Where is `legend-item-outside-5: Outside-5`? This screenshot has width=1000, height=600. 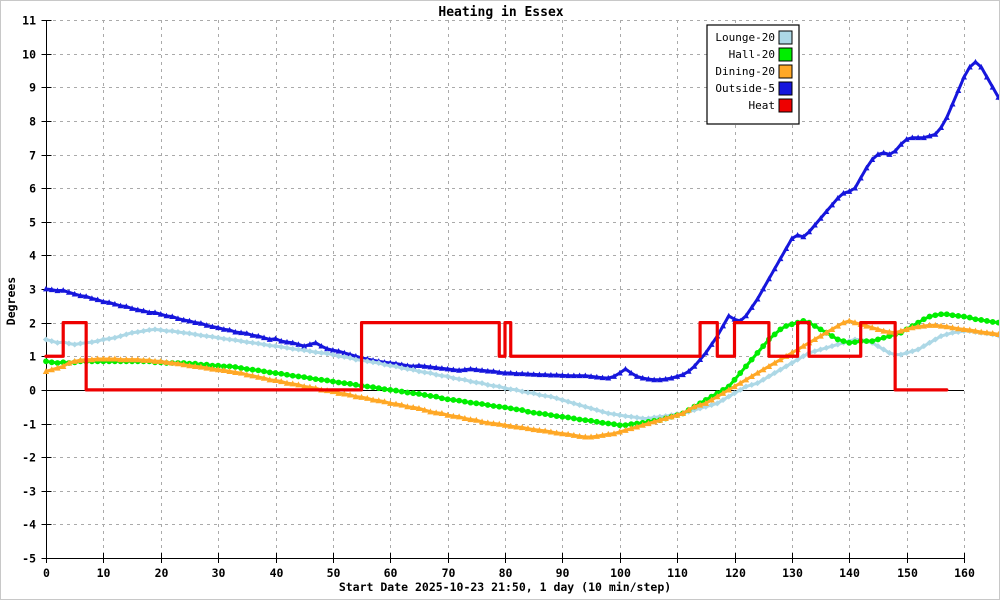
legend-item-outside-5: Outside-5 is located at coordinates (754, 88).